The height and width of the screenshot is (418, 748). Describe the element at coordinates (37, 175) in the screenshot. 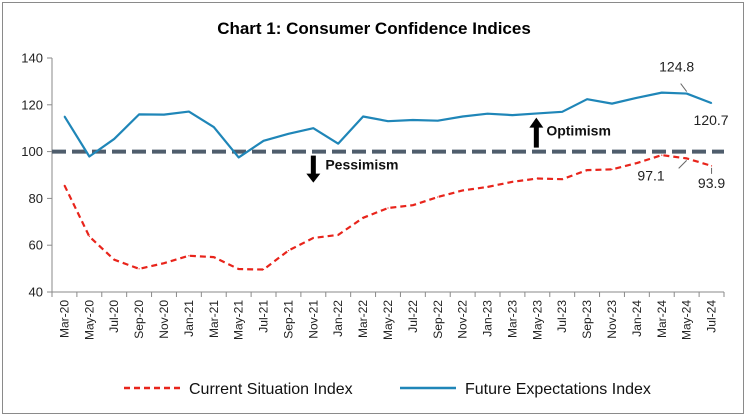

I see `y-axis: 40 60 80 100 120 140` at that location.